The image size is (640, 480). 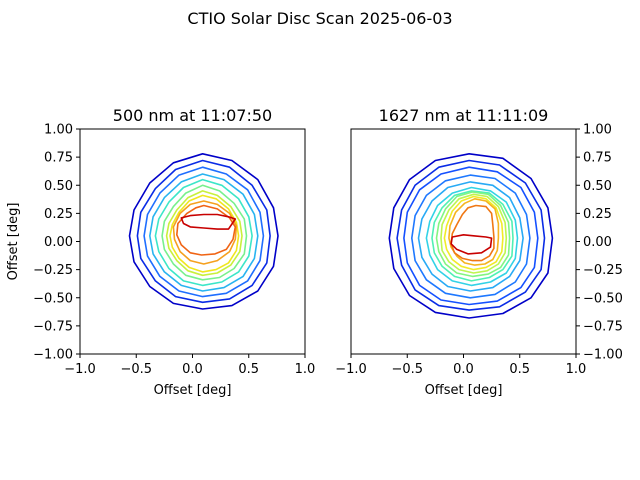 What do you see at coordinates (13, 242) in the screenshot?
I see `panel-500nm-y-axis-label: Offset [deg]` at bounding box center [13, 242].